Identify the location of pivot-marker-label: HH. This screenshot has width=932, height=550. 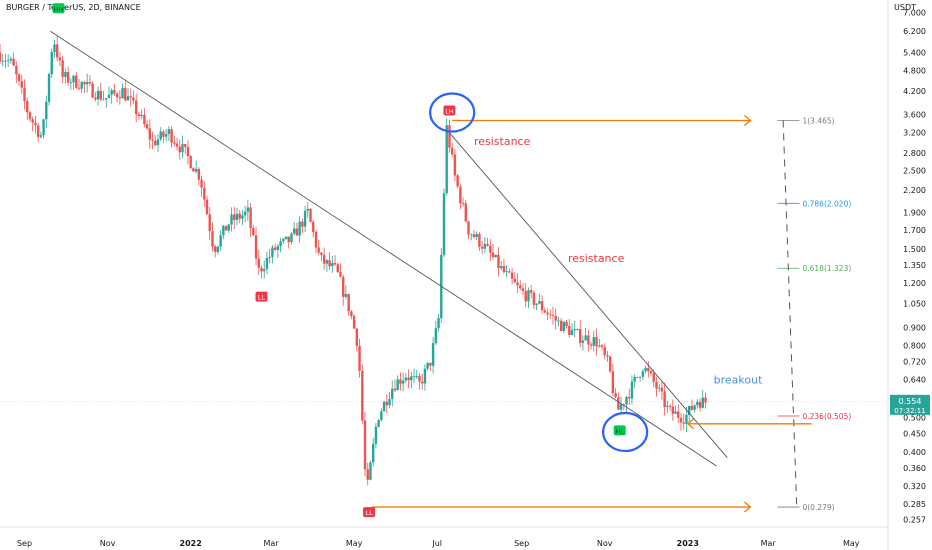
(59, 9).